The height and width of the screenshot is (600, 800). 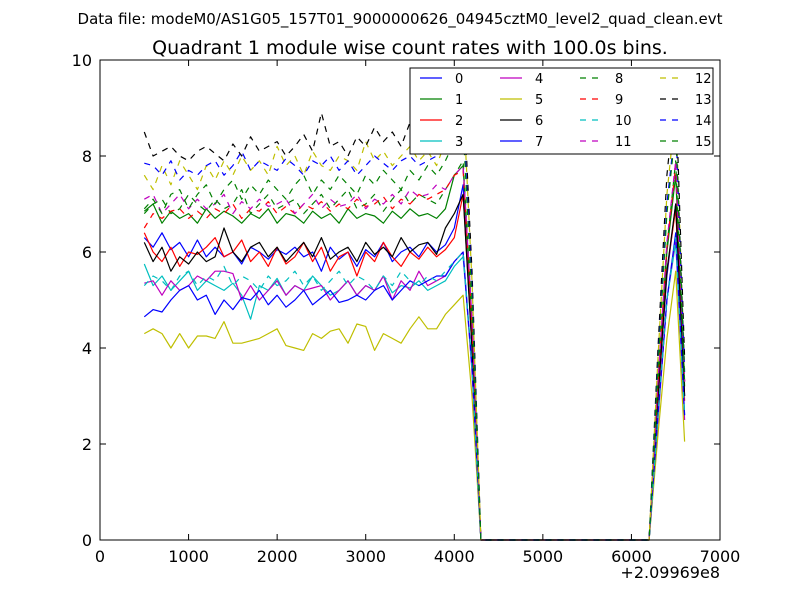 What do you see at coordinates (631, 556) in the screenshot?
I see `x-tick-label: 6000` at bounding box center [631, 556].